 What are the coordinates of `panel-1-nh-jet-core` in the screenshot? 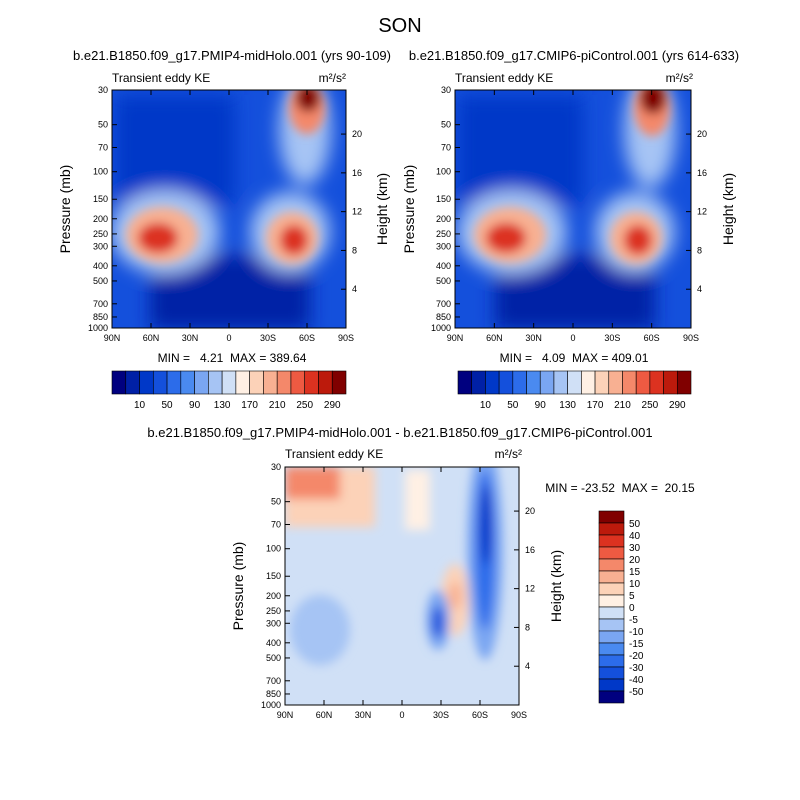 It's located at (158, 238).